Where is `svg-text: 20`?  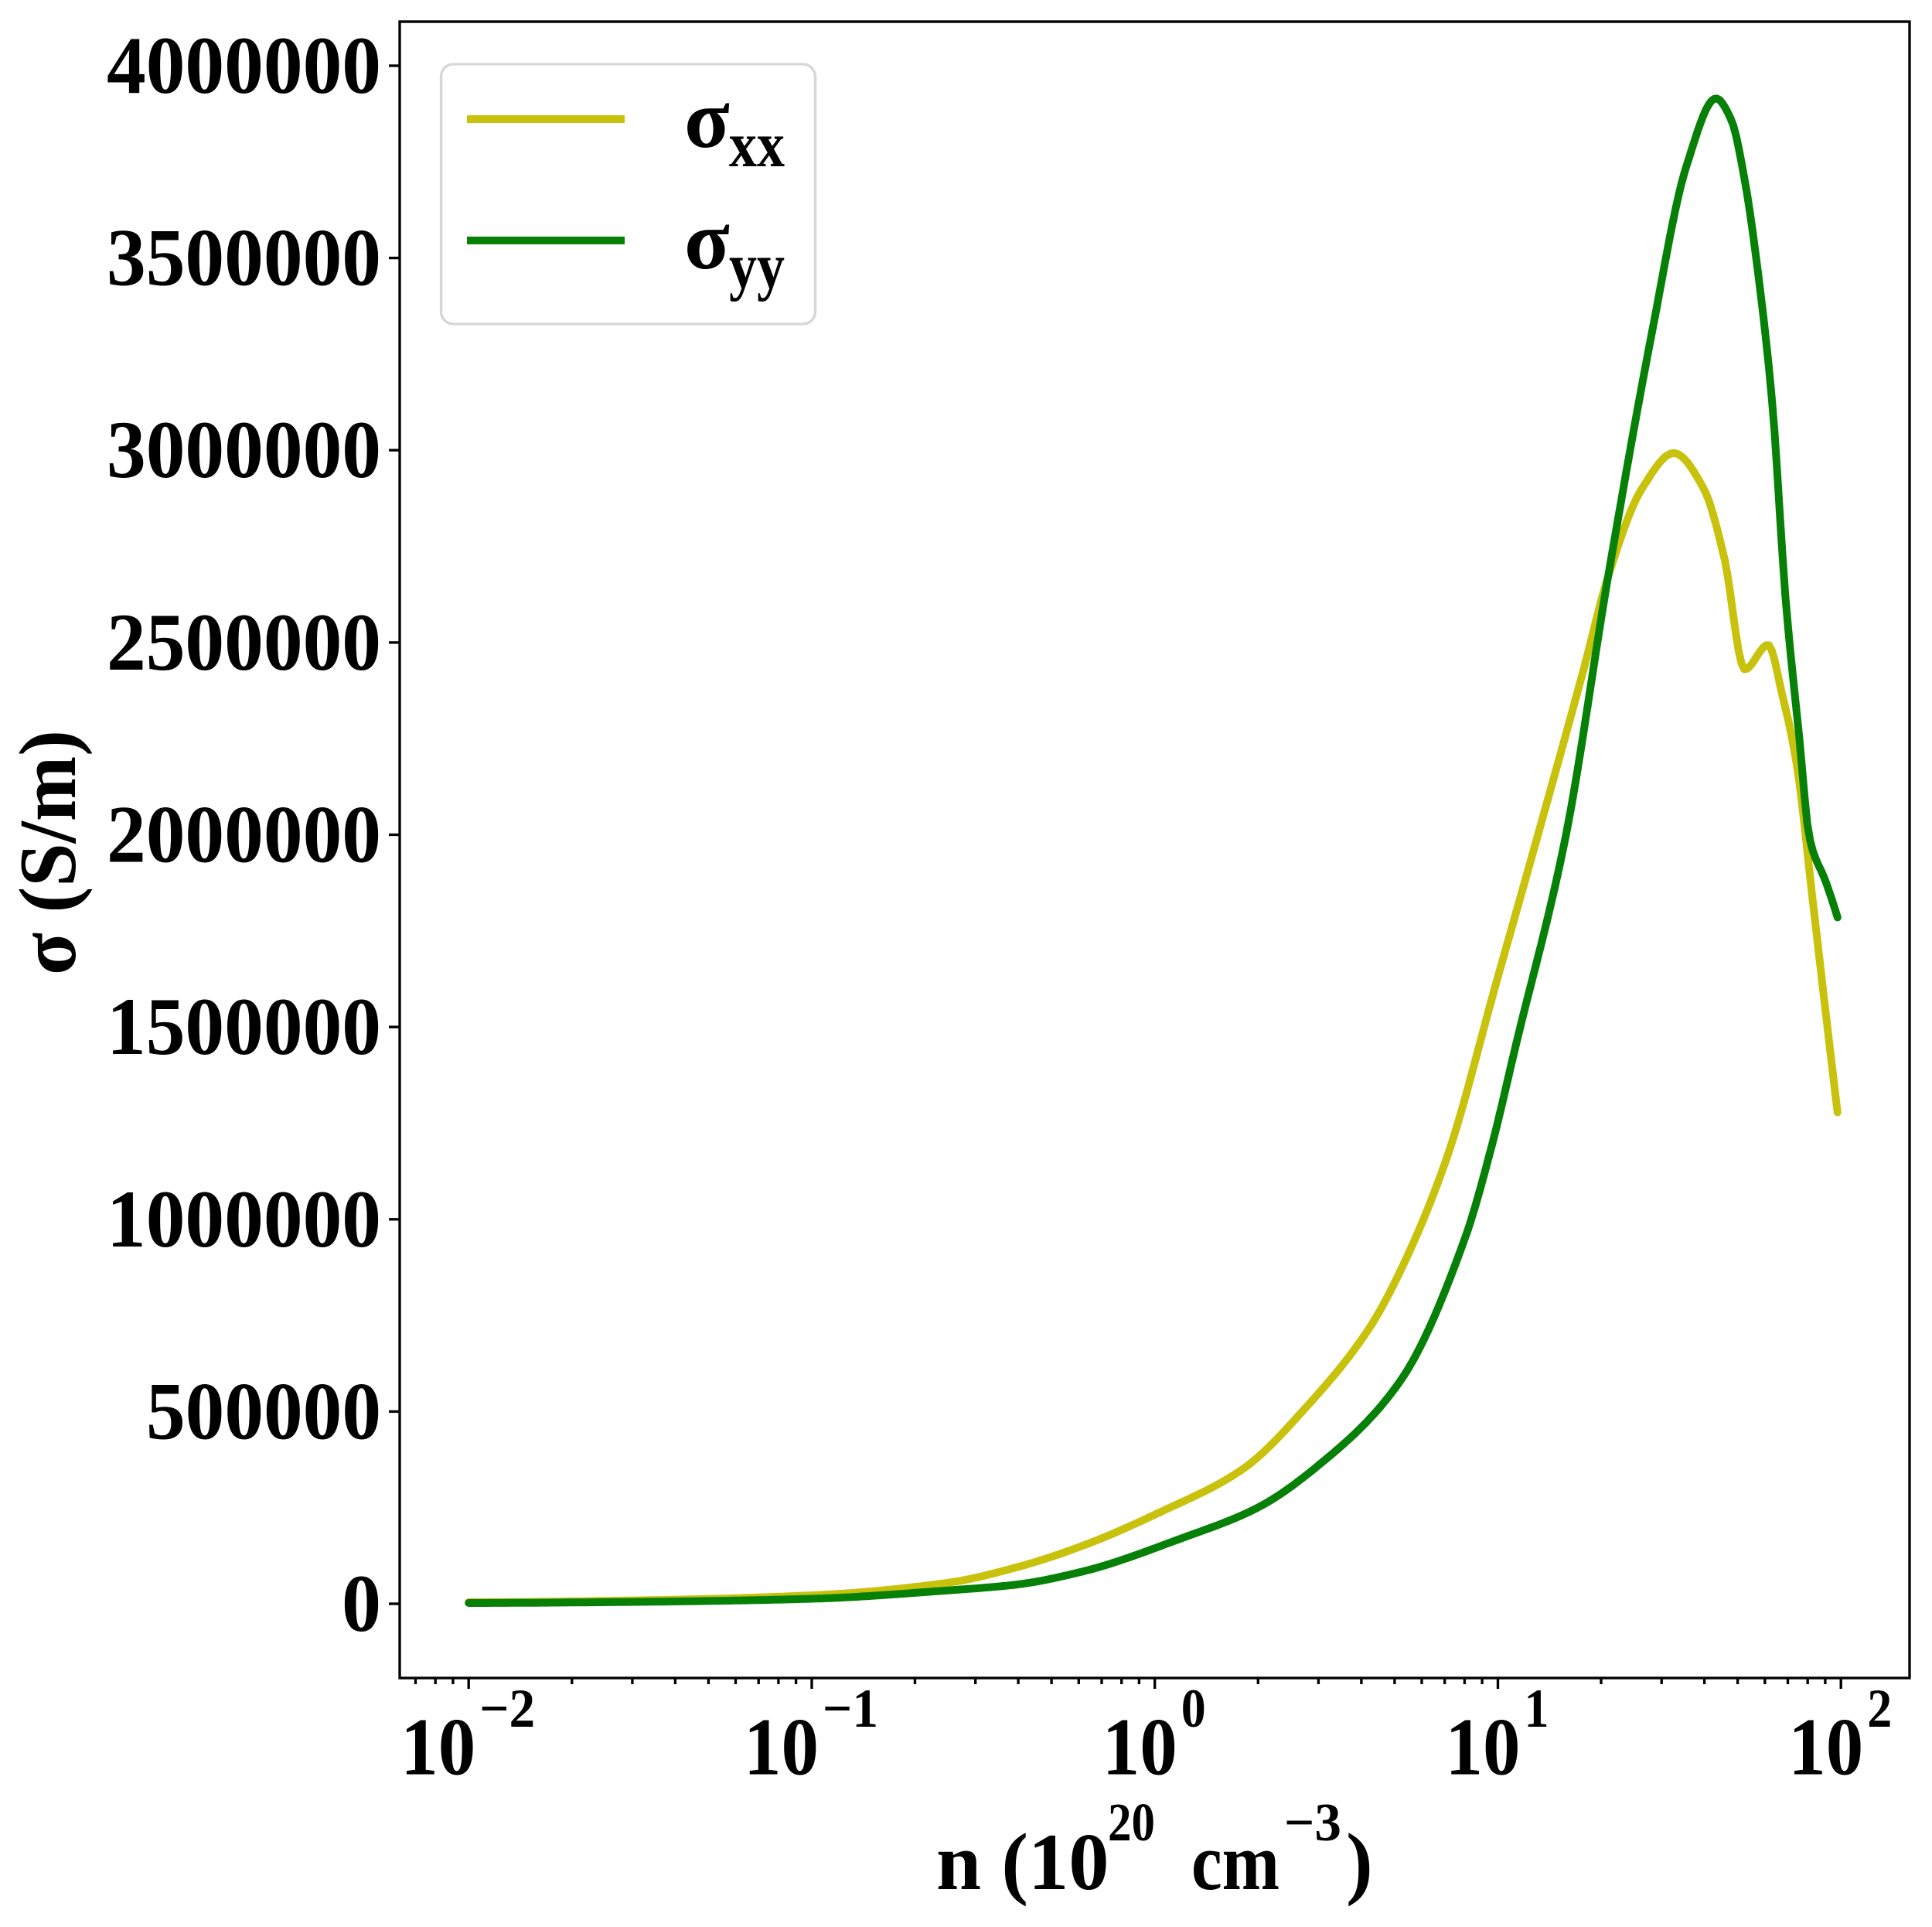
svg-text: 20 is located at coordinates (1131, 1823).